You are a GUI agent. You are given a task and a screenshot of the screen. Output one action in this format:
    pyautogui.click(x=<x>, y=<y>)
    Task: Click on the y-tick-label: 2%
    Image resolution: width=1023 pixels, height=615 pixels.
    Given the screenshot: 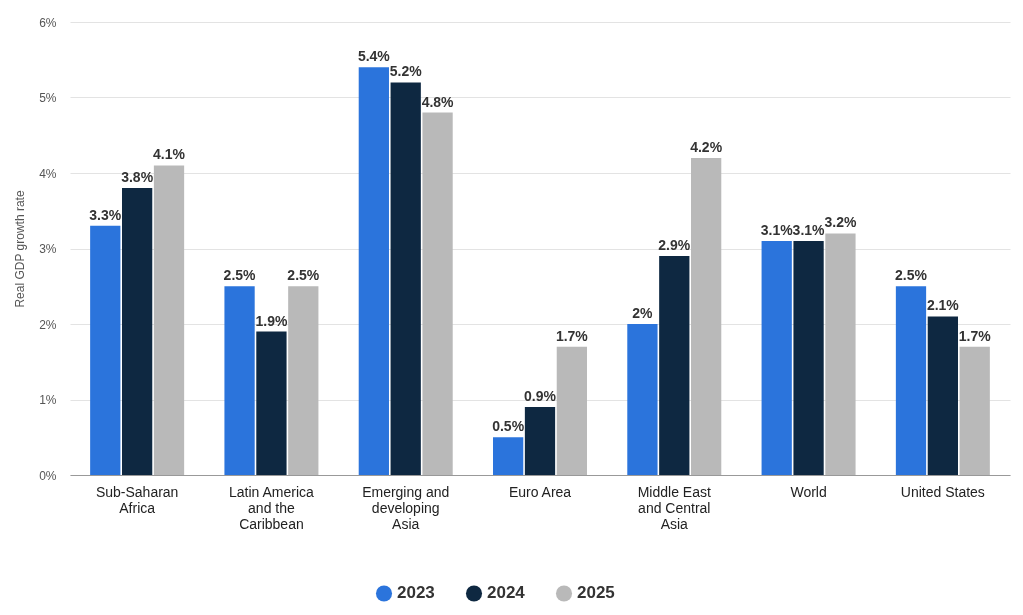 What is the action you would take?
    pyautogui.click(x=48, y=324)
    